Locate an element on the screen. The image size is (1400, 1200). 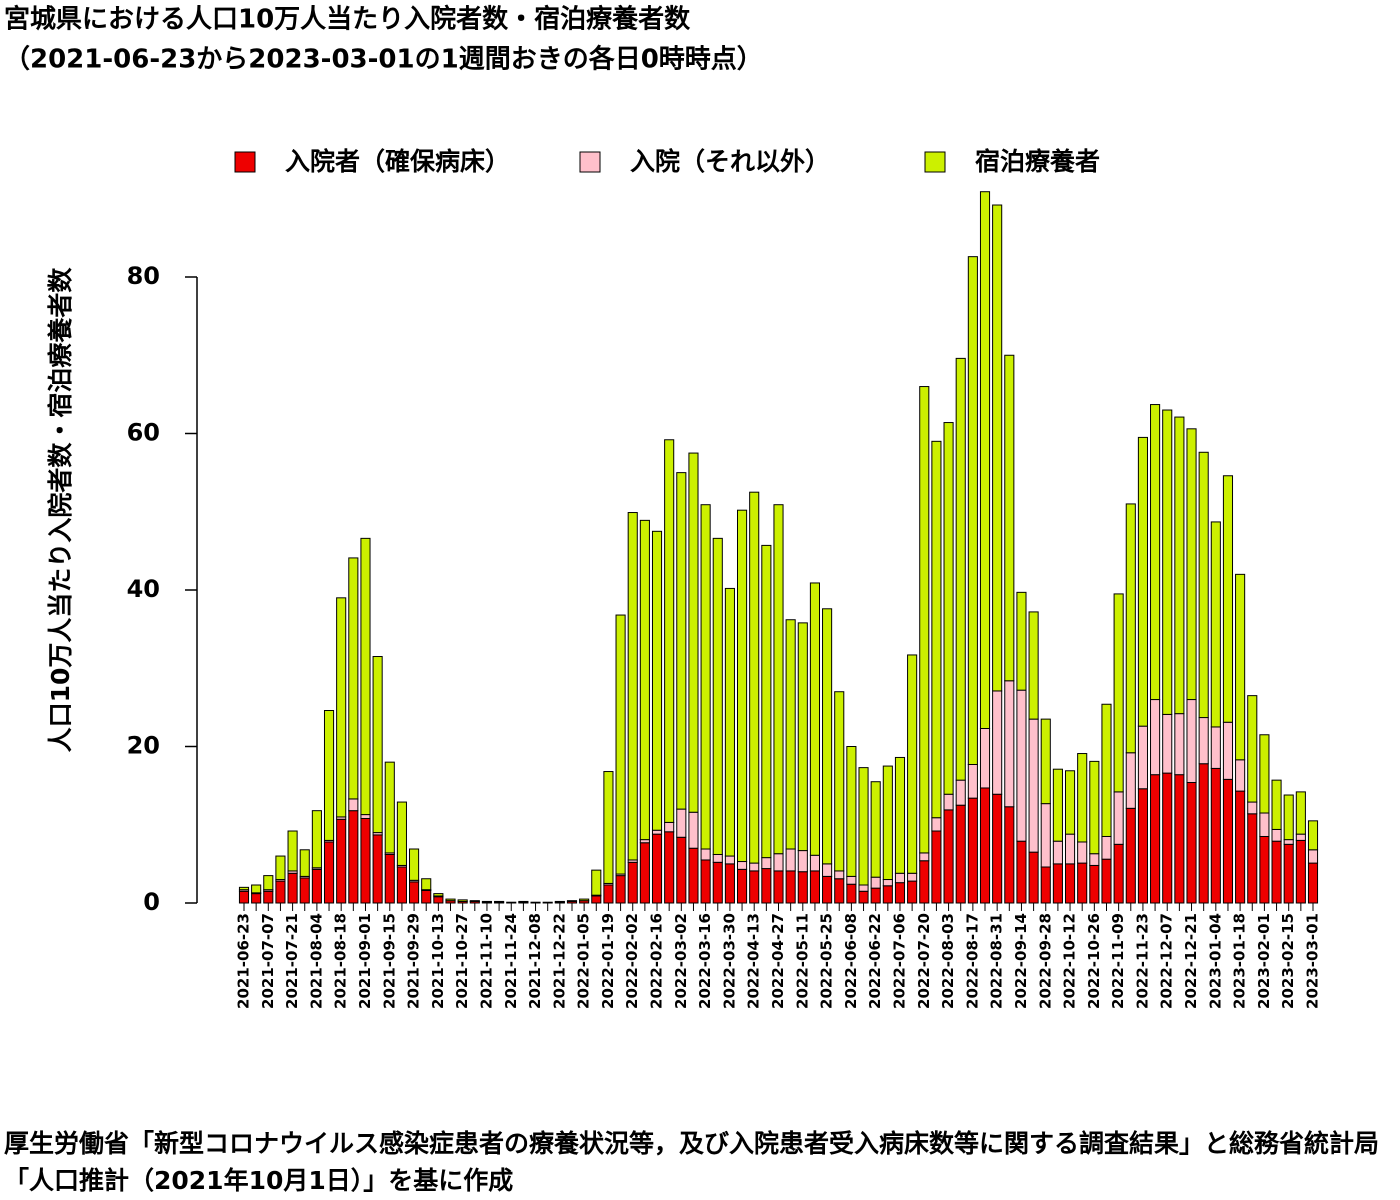
x-tick-label: 2023-02-01 is located at coordinates (1264, 961).